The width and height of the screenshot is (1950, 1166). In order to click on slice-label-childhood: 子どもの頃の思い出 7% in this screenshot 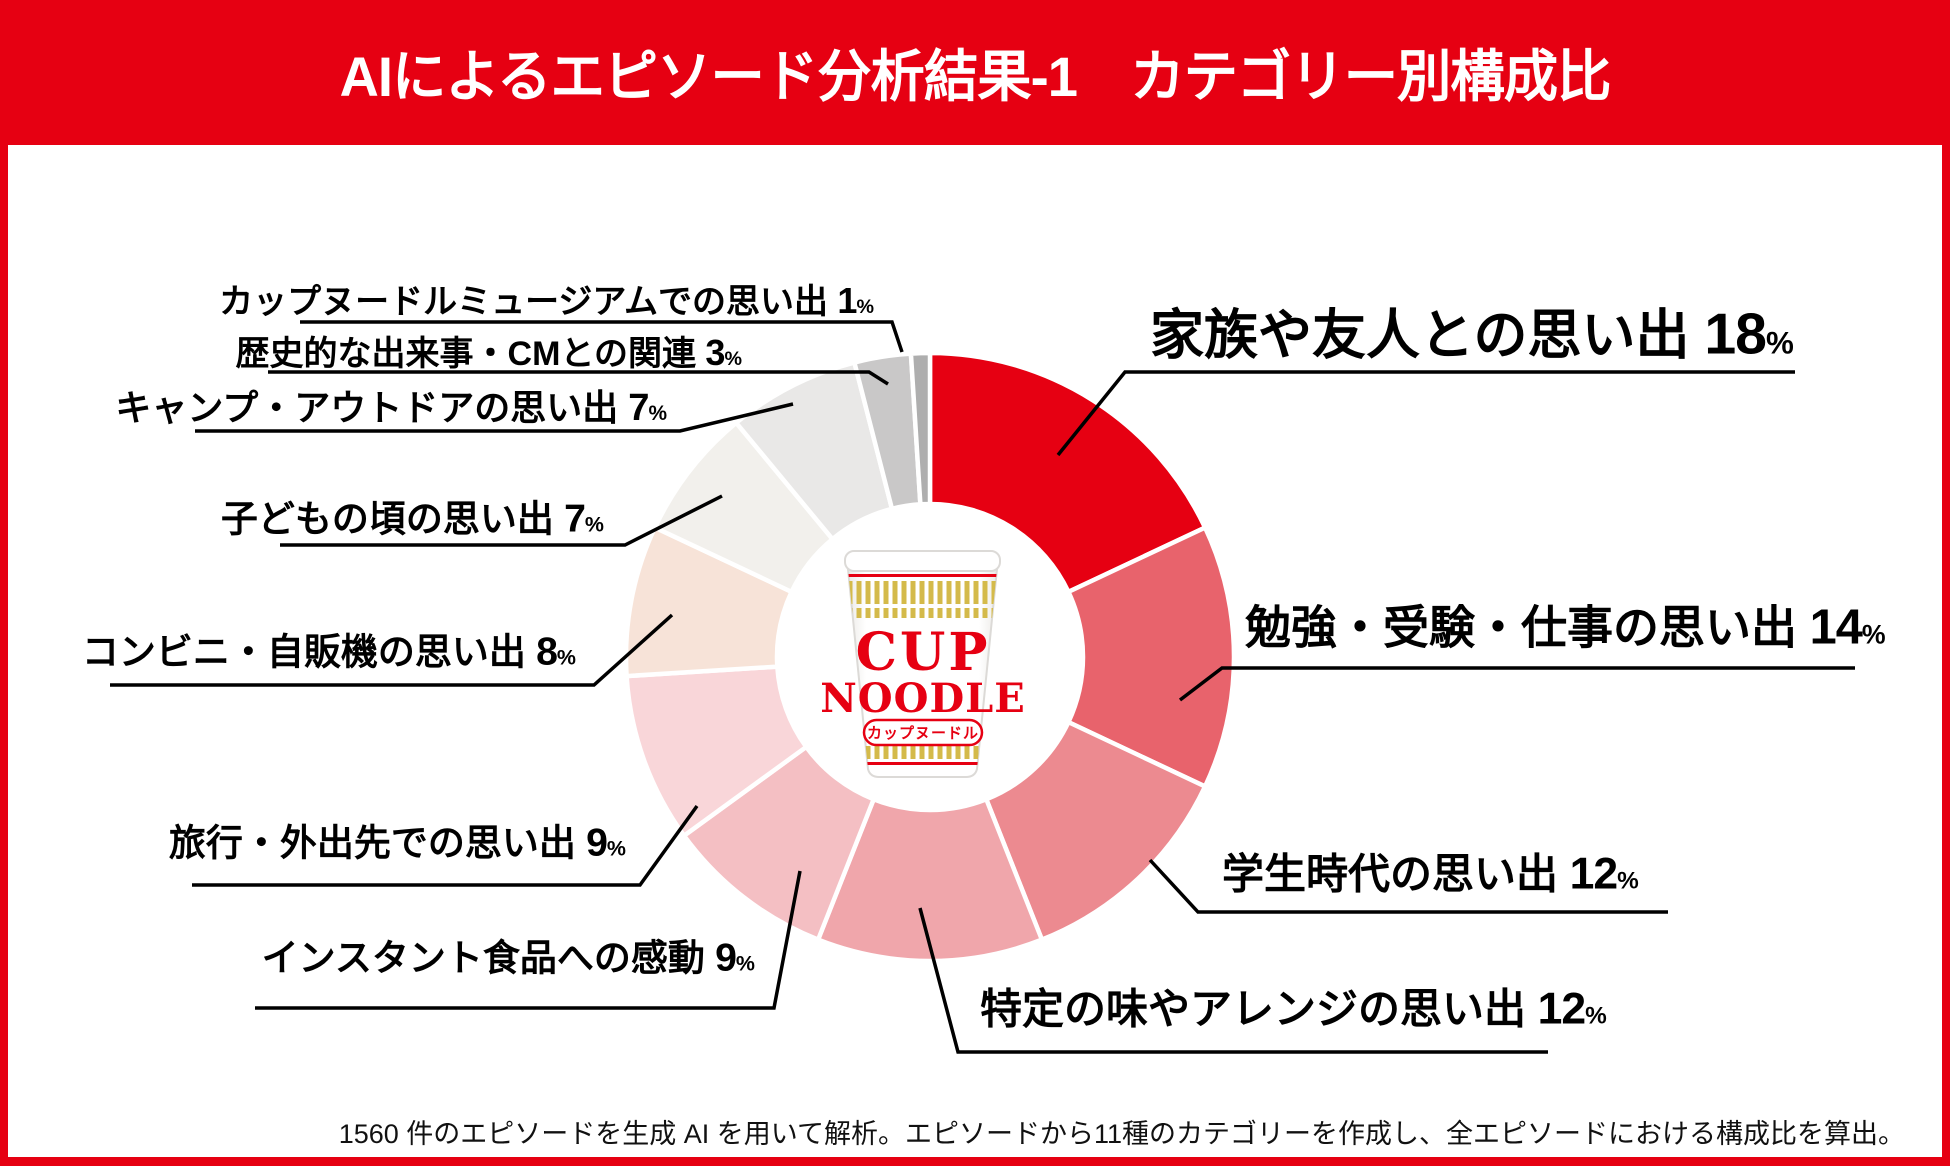, I will do `click(412, 518)`.